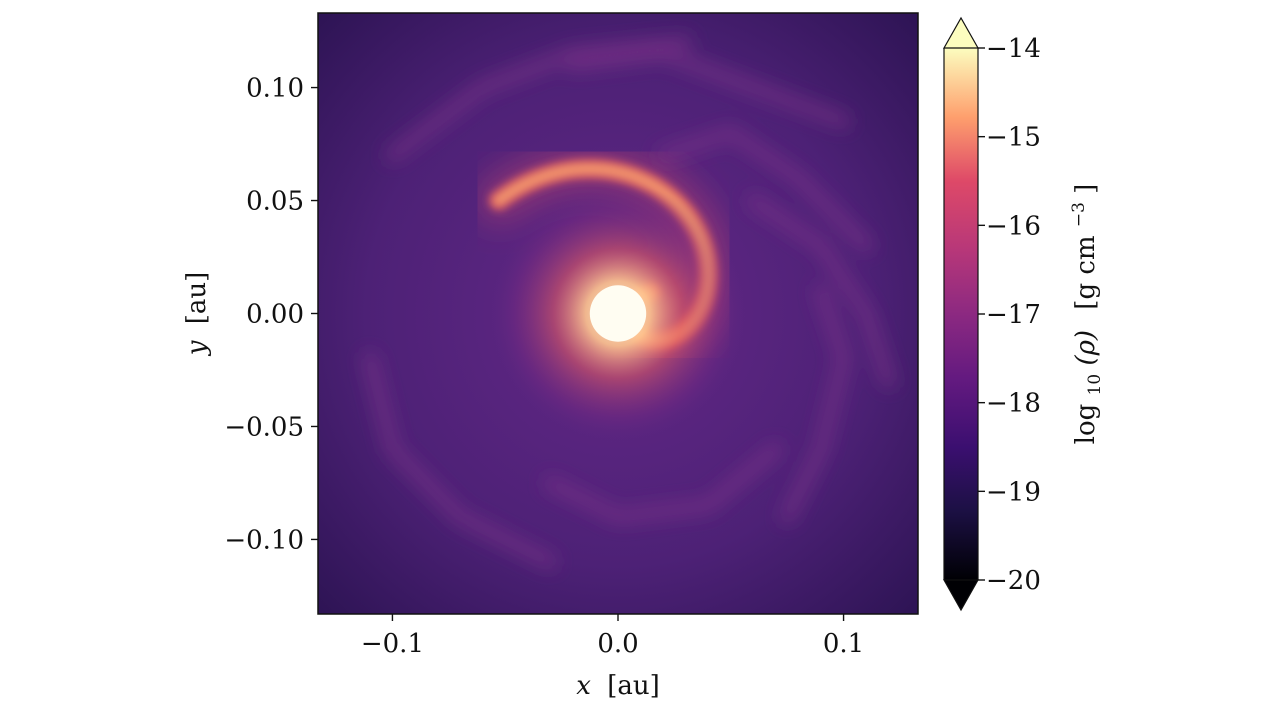 Image resolution: width=1282 pixels, height=717 pixels. I want to click on x-tick-label: 0.1, so click(843, 644).